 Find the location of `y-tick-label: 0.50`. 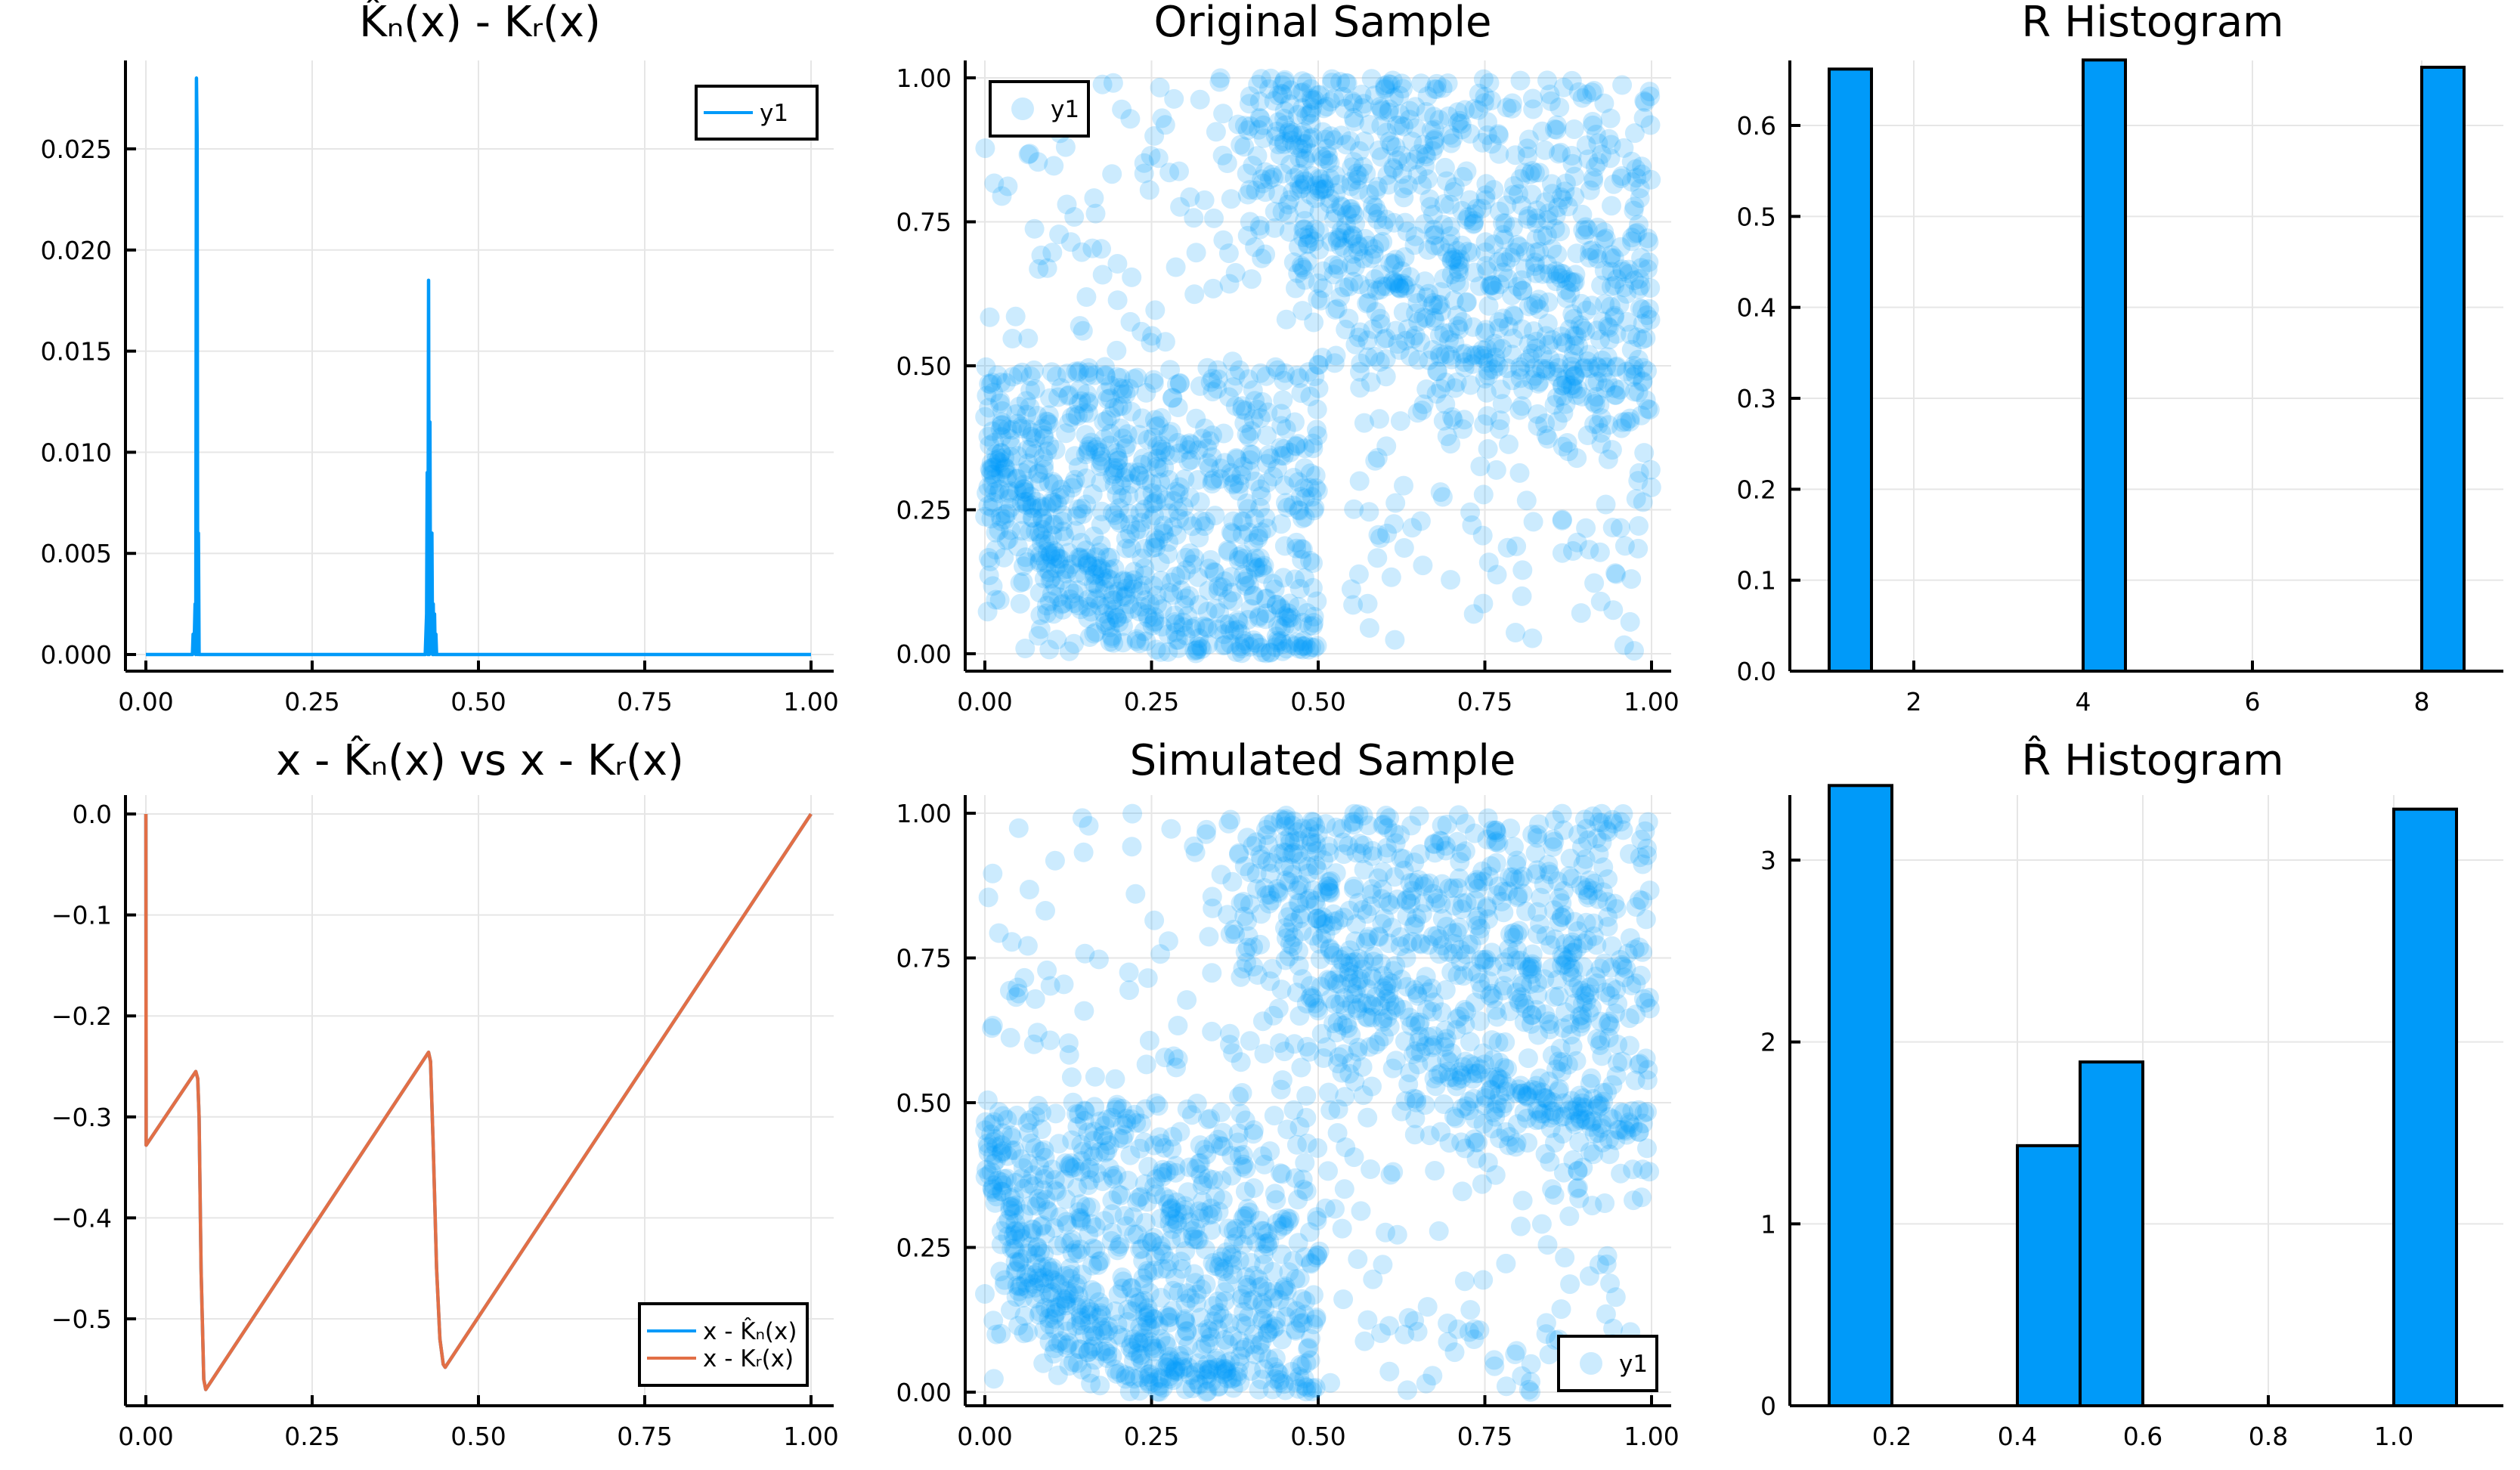

y-tick-label: 0.50 is located at coordinates (924, 1103).